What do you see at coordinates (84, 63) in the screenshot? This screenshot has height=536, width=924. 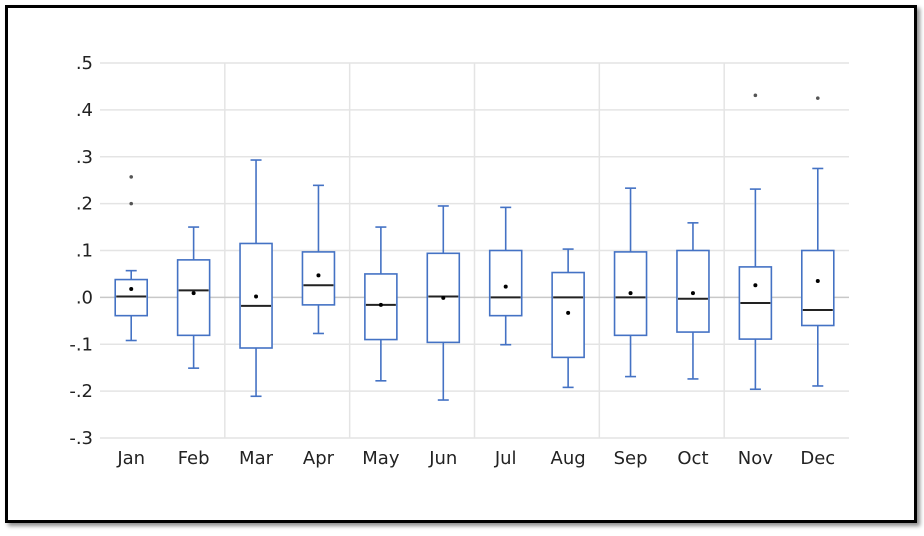 I see `y-tick-label: .5` at bounding box center [84, 63].